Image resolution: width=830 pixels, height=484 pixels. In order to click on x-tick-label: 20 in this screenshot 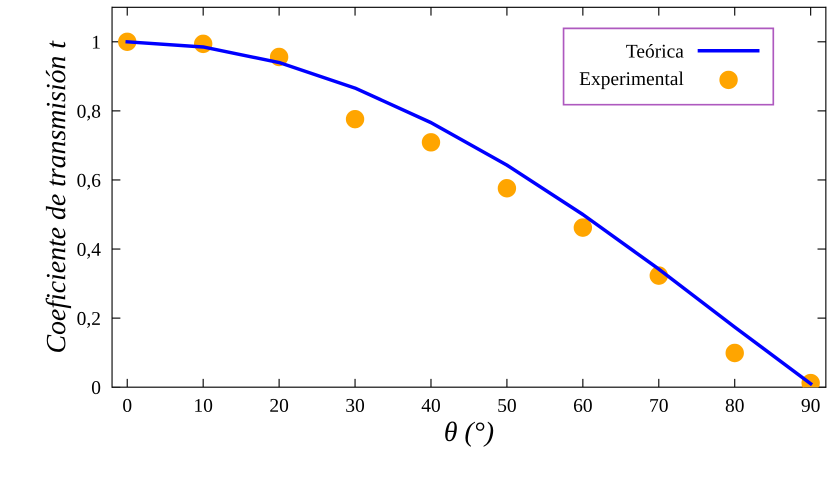, I will do `click(279, 405)`.